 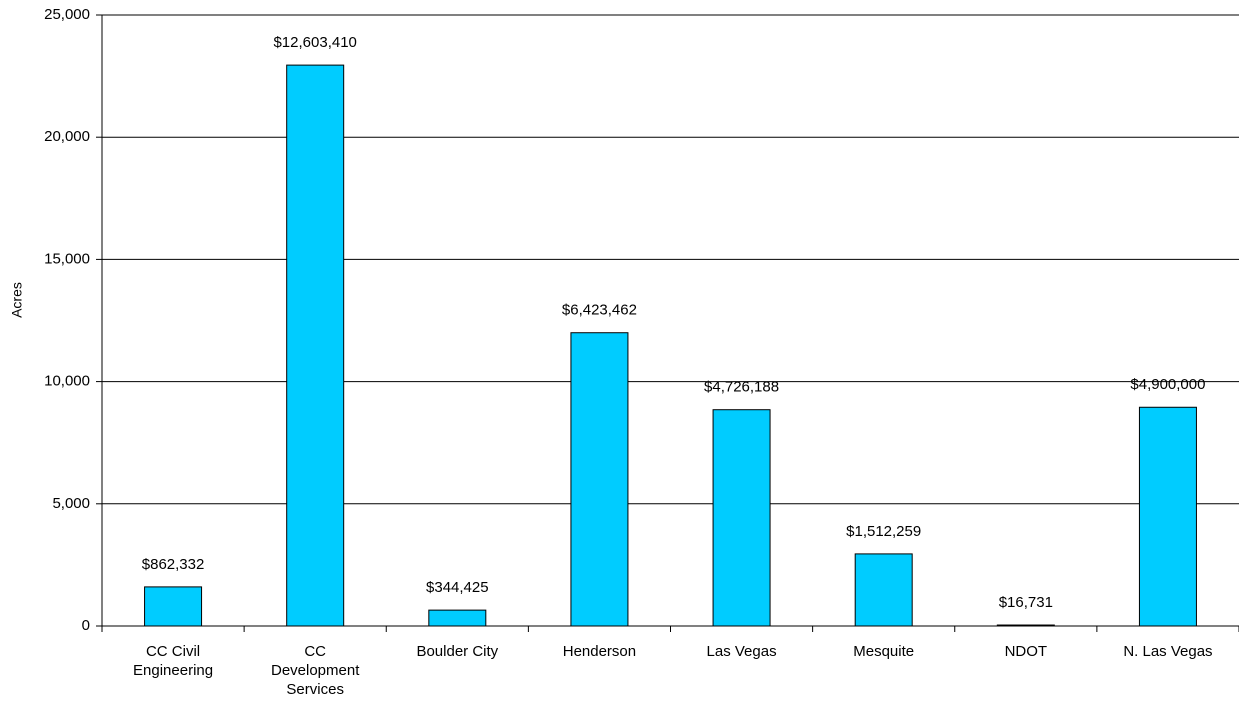 What do you see at coordinates (741, 387) in the screenshot?
I see `data-label: $4,726,188` at bounding box center [741, 387].